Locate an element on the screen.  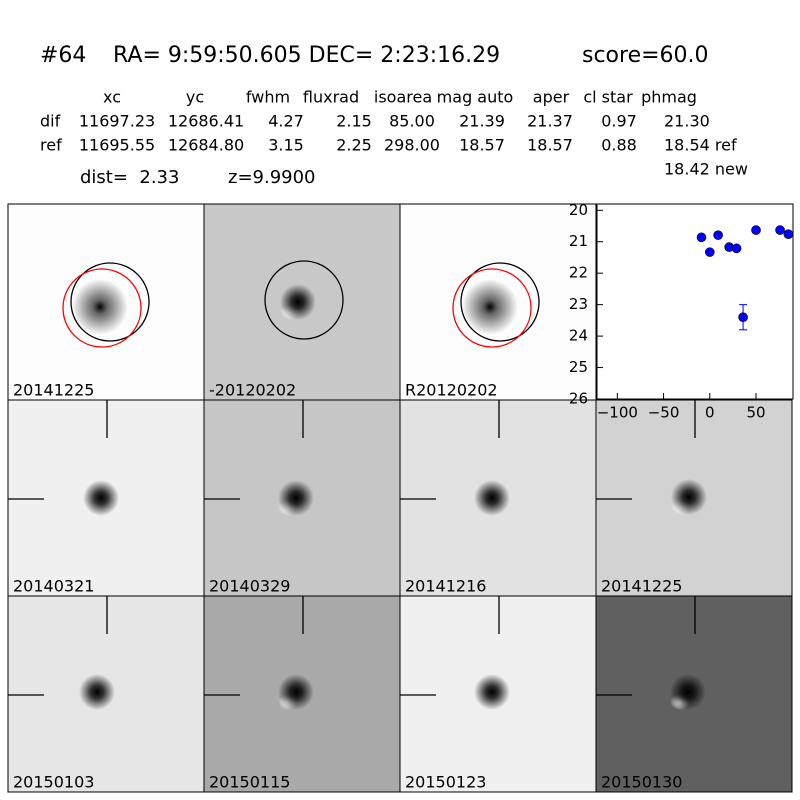
table-cell: 298.00 is located at coordinates (412, 145).